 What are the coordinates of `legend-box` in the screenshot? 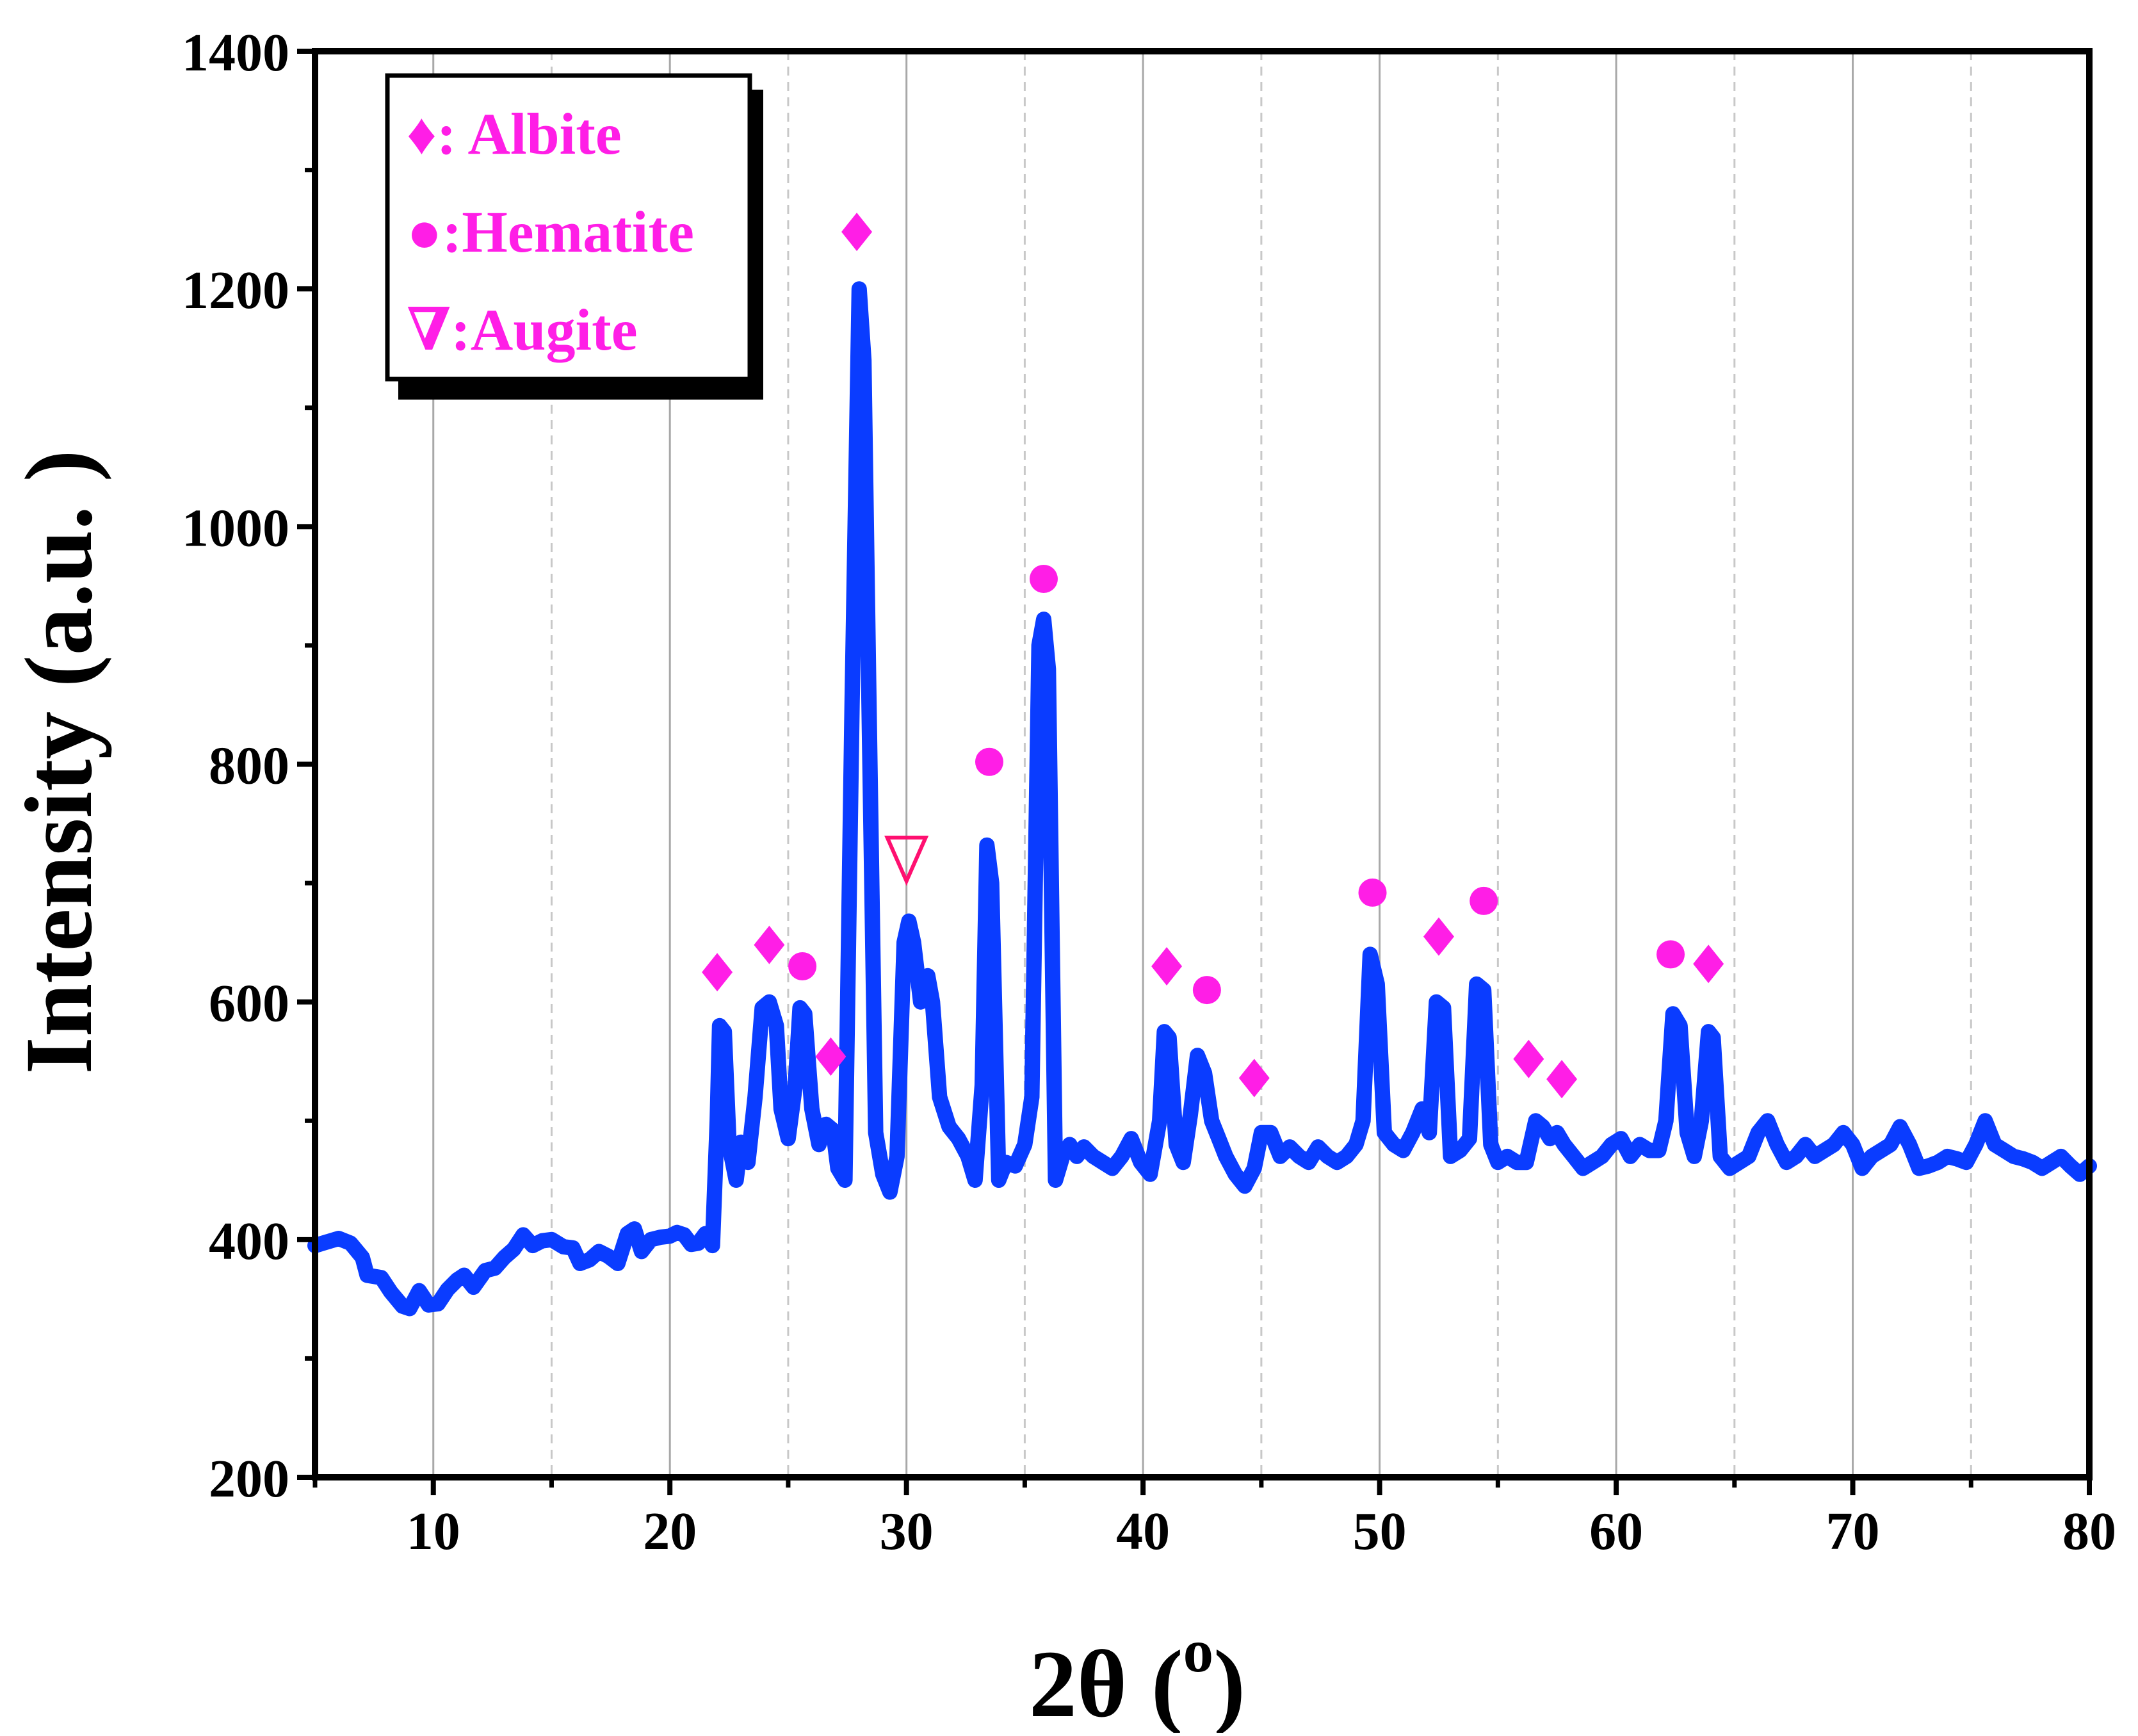 It's located at (568, 227).